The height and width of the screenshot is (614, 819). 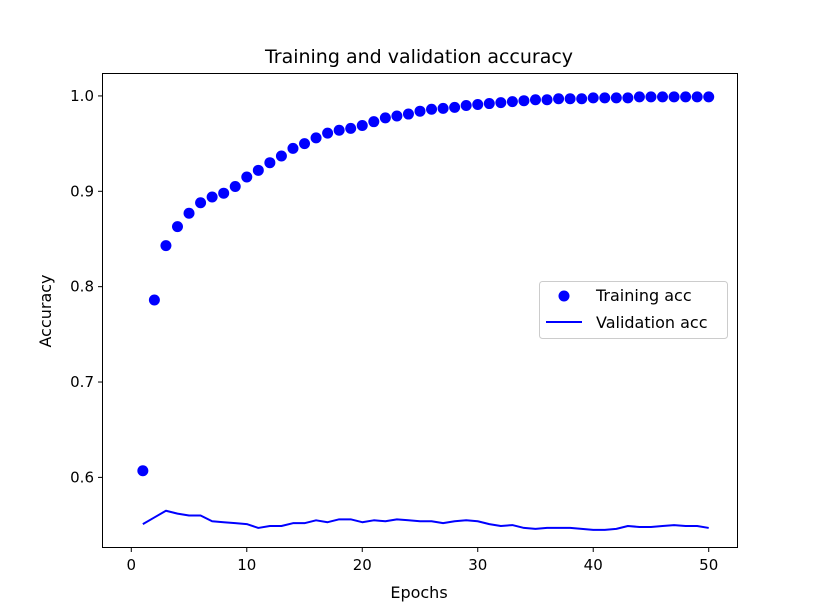 I want to click on legend-validation-label: Validation acc, so click(x=652, y=322).